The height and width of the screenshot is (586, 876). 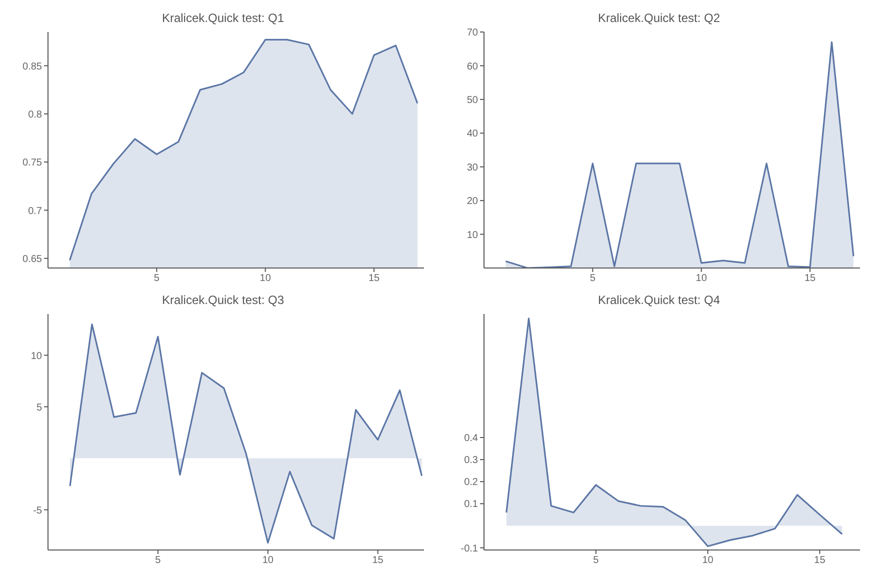 What do you see at coordinates (32, 163) in the screenshot?
I see `y-tick-label: 0.75` at bounding box center [32, 163].